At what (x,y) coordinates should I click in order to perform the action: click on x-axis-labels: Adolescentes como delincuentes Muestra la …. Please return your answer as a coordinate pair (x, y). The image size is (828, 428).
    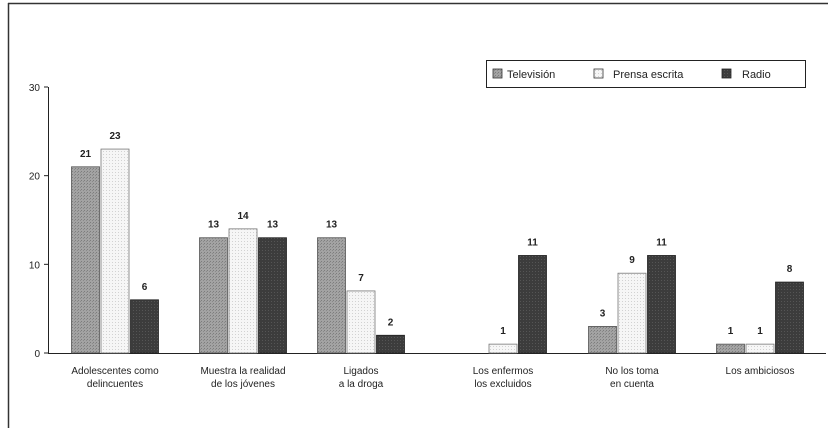
    Looking at the image, I should click on (432, 378).